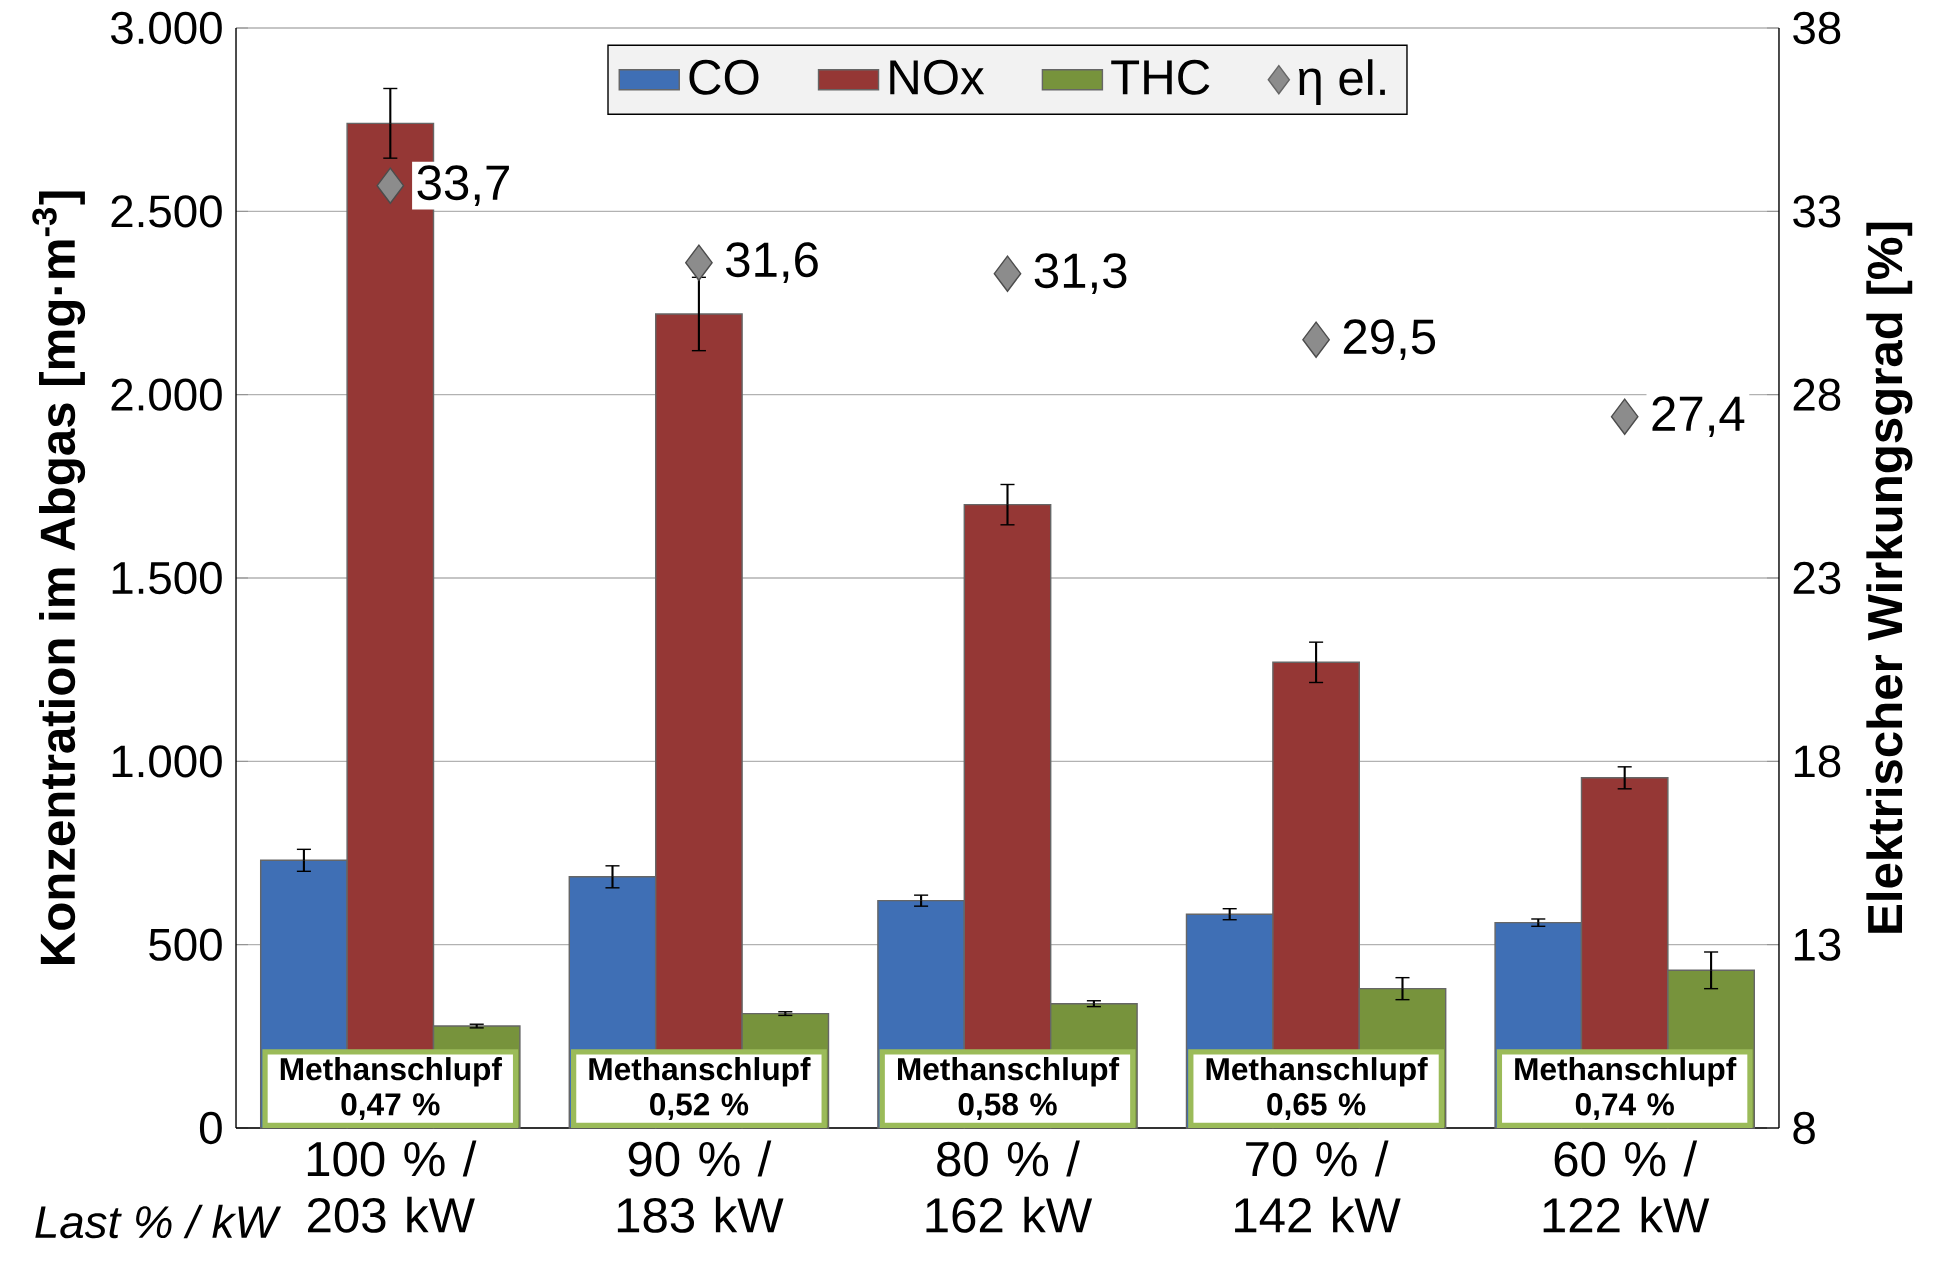 This screenshot has width=1948, height=1273. What do you see at coordinates (1817, 761) in the screenshot?
I see `y2-tick-label: 18` at bounding box center [1817, 761].